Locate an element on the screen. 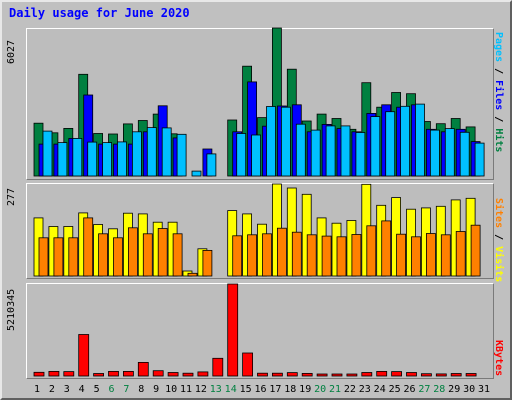  x-tick-label-day-19: 19 is located at coordinates (305, 389).